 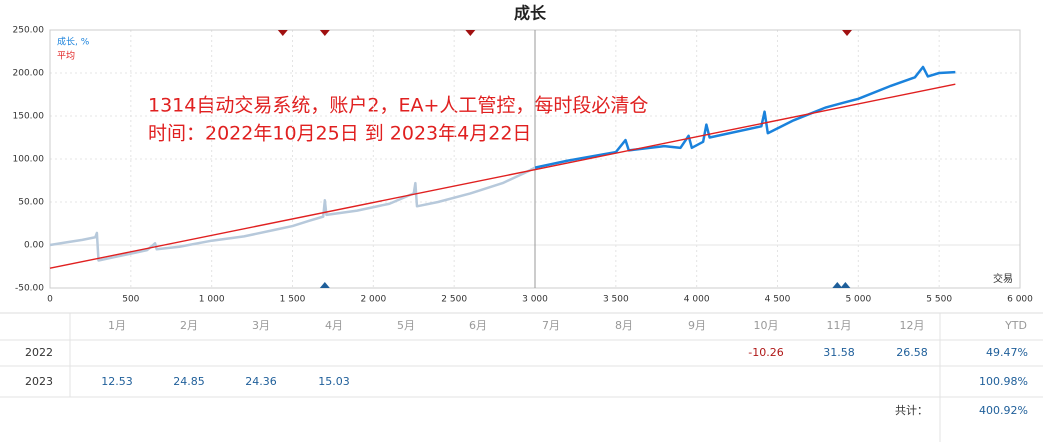 What do you see at coordinates (1003, 278) in the screenshot?
I see `x-axis-label: 交易` at bounding box center [1003, 278].